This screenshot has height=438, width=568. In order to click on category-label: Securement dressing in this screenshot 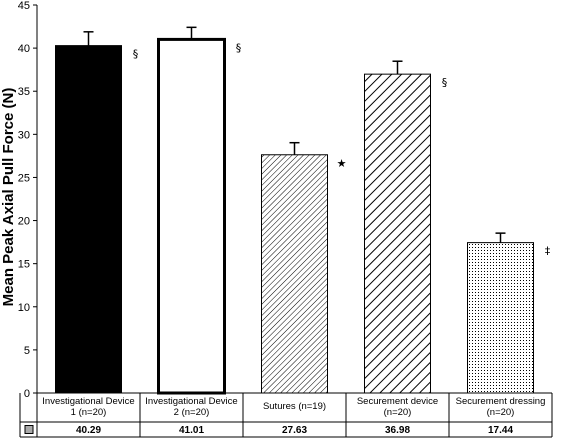, I will do `click(501, 401)`.